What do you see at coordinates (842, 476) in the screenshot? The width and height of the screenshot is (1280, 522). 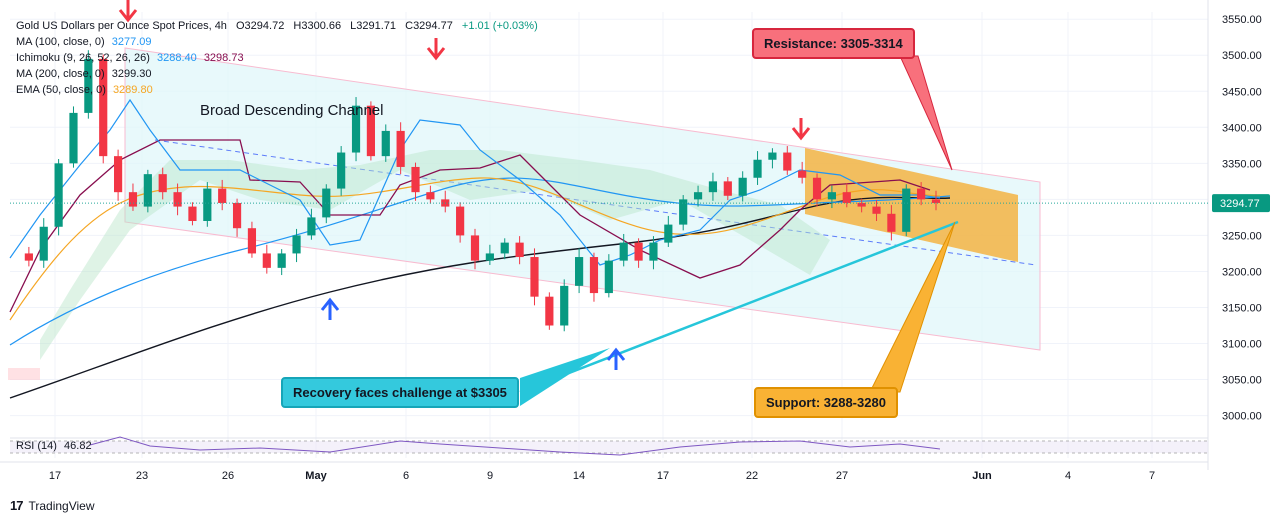 I see `x-tick-label: 27` at bounding box center [842, 476].